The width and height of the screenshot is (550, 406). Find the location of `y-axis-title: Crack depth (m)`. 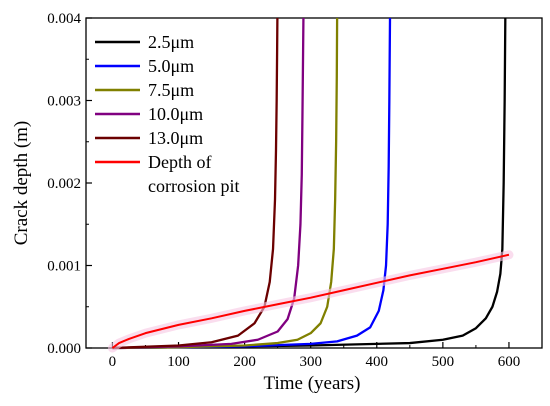

y-axis-title: Crack depth (m) is located at coordinates (21, 183).